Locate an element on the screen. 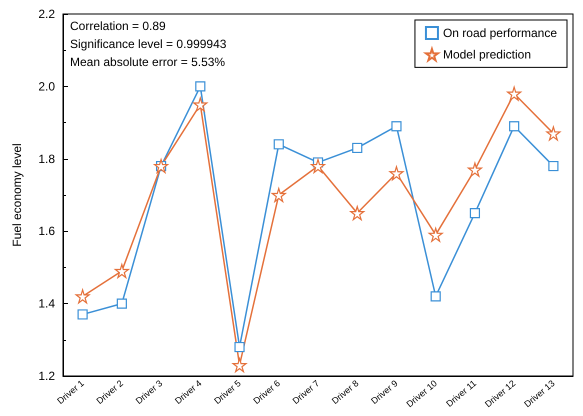 Image resolution: width=583 pixels, height=416 pixels. legend-label: On road performance is located at coordinates (500, 33).